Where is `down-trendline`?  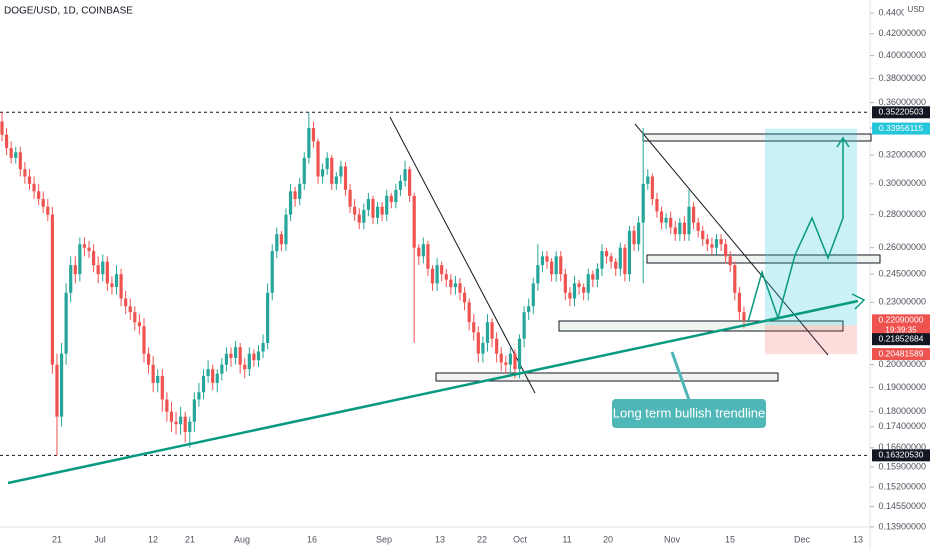
down-trendline is located at coordinates (462, 255).